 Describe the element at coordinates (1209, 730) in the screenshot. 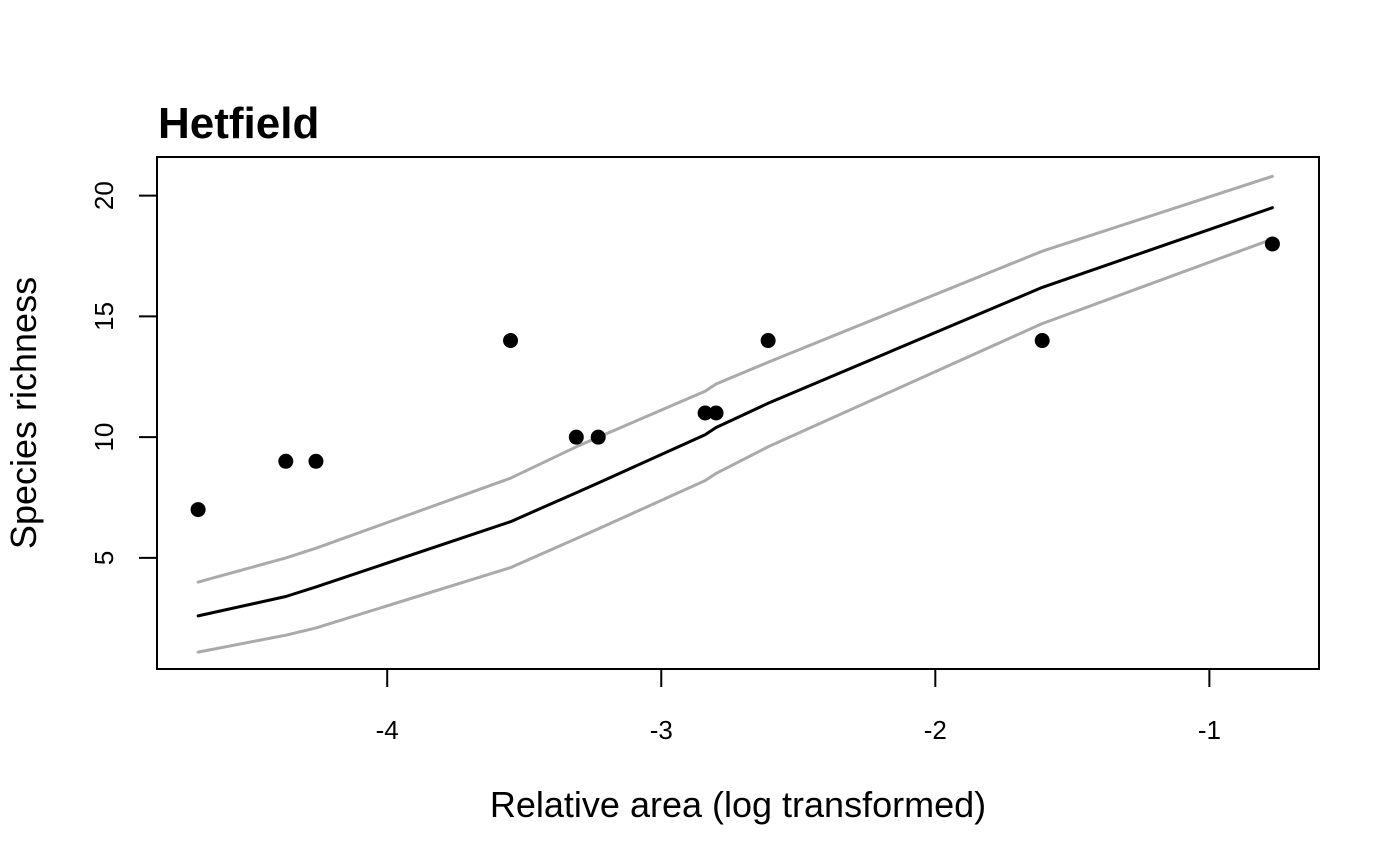

I see `x-tick-label: -1` at that location.